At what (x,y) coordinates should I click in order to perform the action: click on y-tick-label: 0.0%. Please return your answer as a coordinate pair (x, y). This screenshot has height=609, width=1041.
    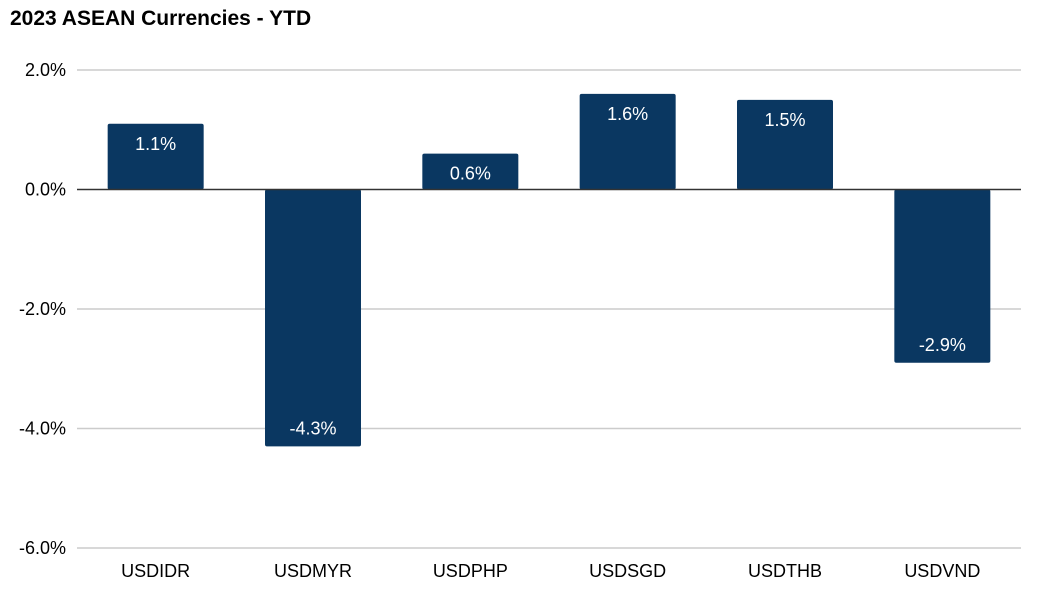
    Looking at the image, I should click on (45, 190).